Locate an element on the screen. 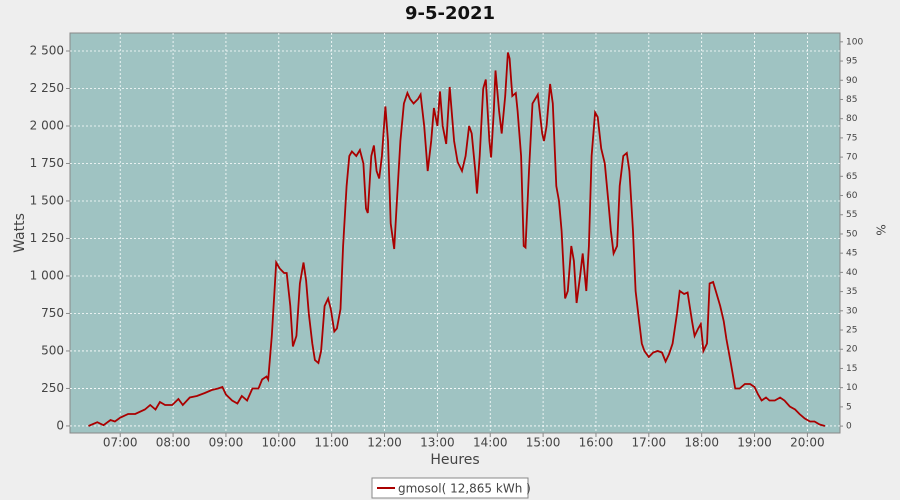 This screenshot has height=500, width=900. y2-tick-label: 50 is located at coordinates (852, 234).